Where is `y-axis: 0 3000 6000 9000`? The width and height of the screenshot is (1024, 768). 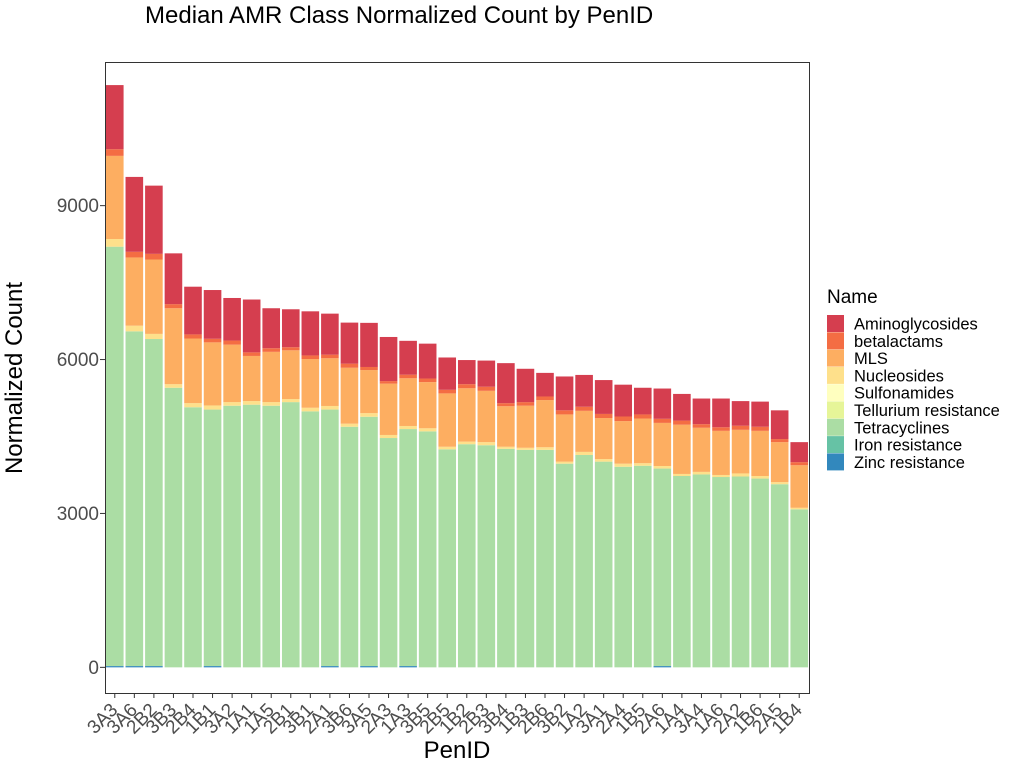
y-axis: 0 3000 6000 9000 is located at coordinates (81, 437).